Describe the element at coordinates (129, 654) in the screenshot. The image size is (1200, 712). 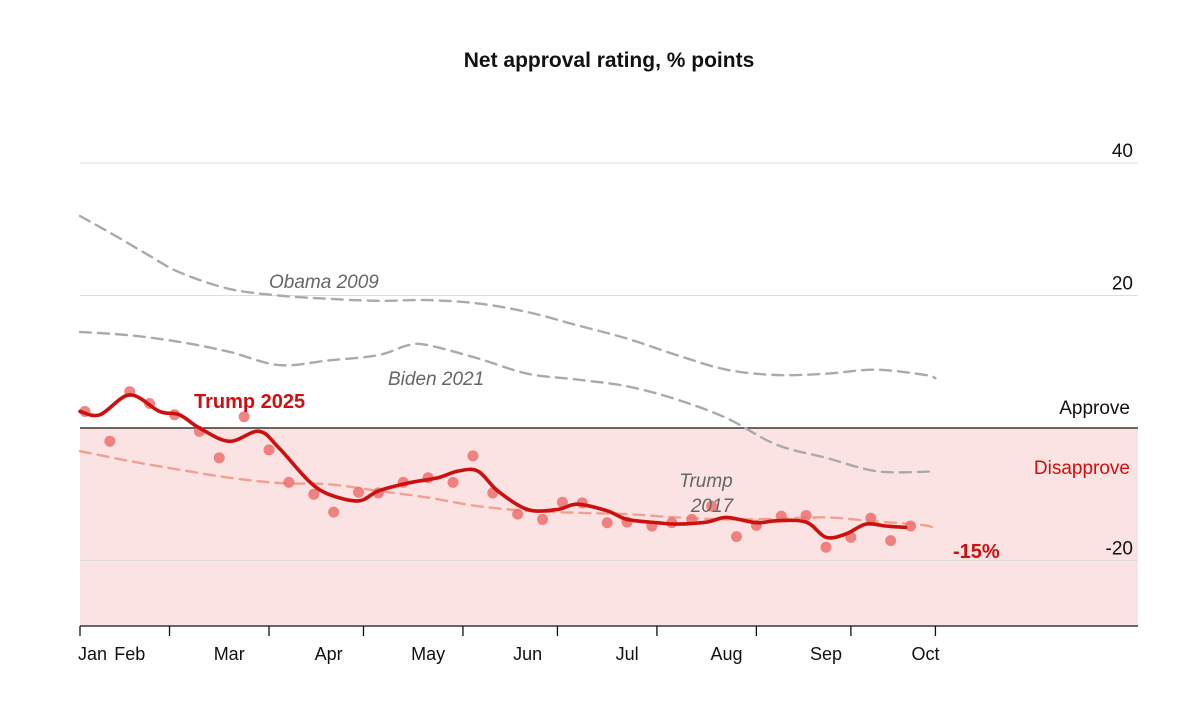
I see `x-tick-label: Feb` at that location.